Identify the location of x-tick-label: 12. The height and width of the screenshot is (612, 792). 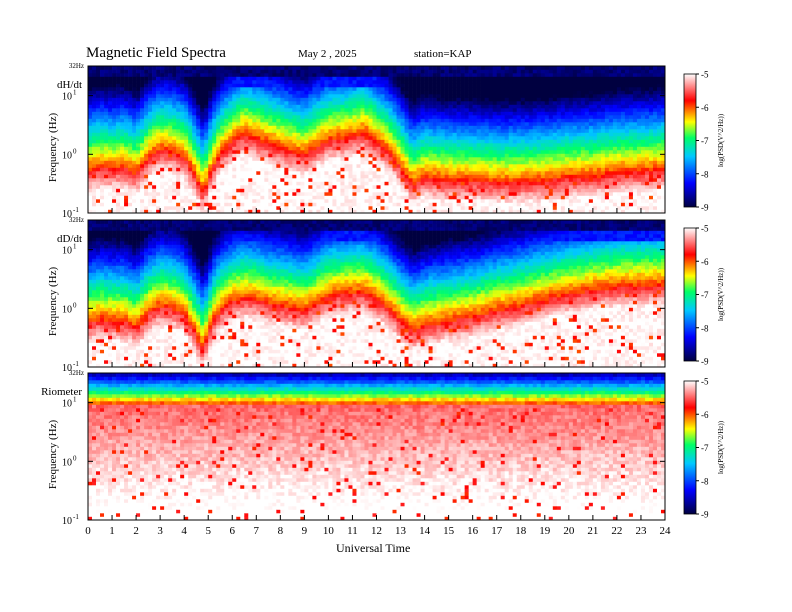
(376, 531).